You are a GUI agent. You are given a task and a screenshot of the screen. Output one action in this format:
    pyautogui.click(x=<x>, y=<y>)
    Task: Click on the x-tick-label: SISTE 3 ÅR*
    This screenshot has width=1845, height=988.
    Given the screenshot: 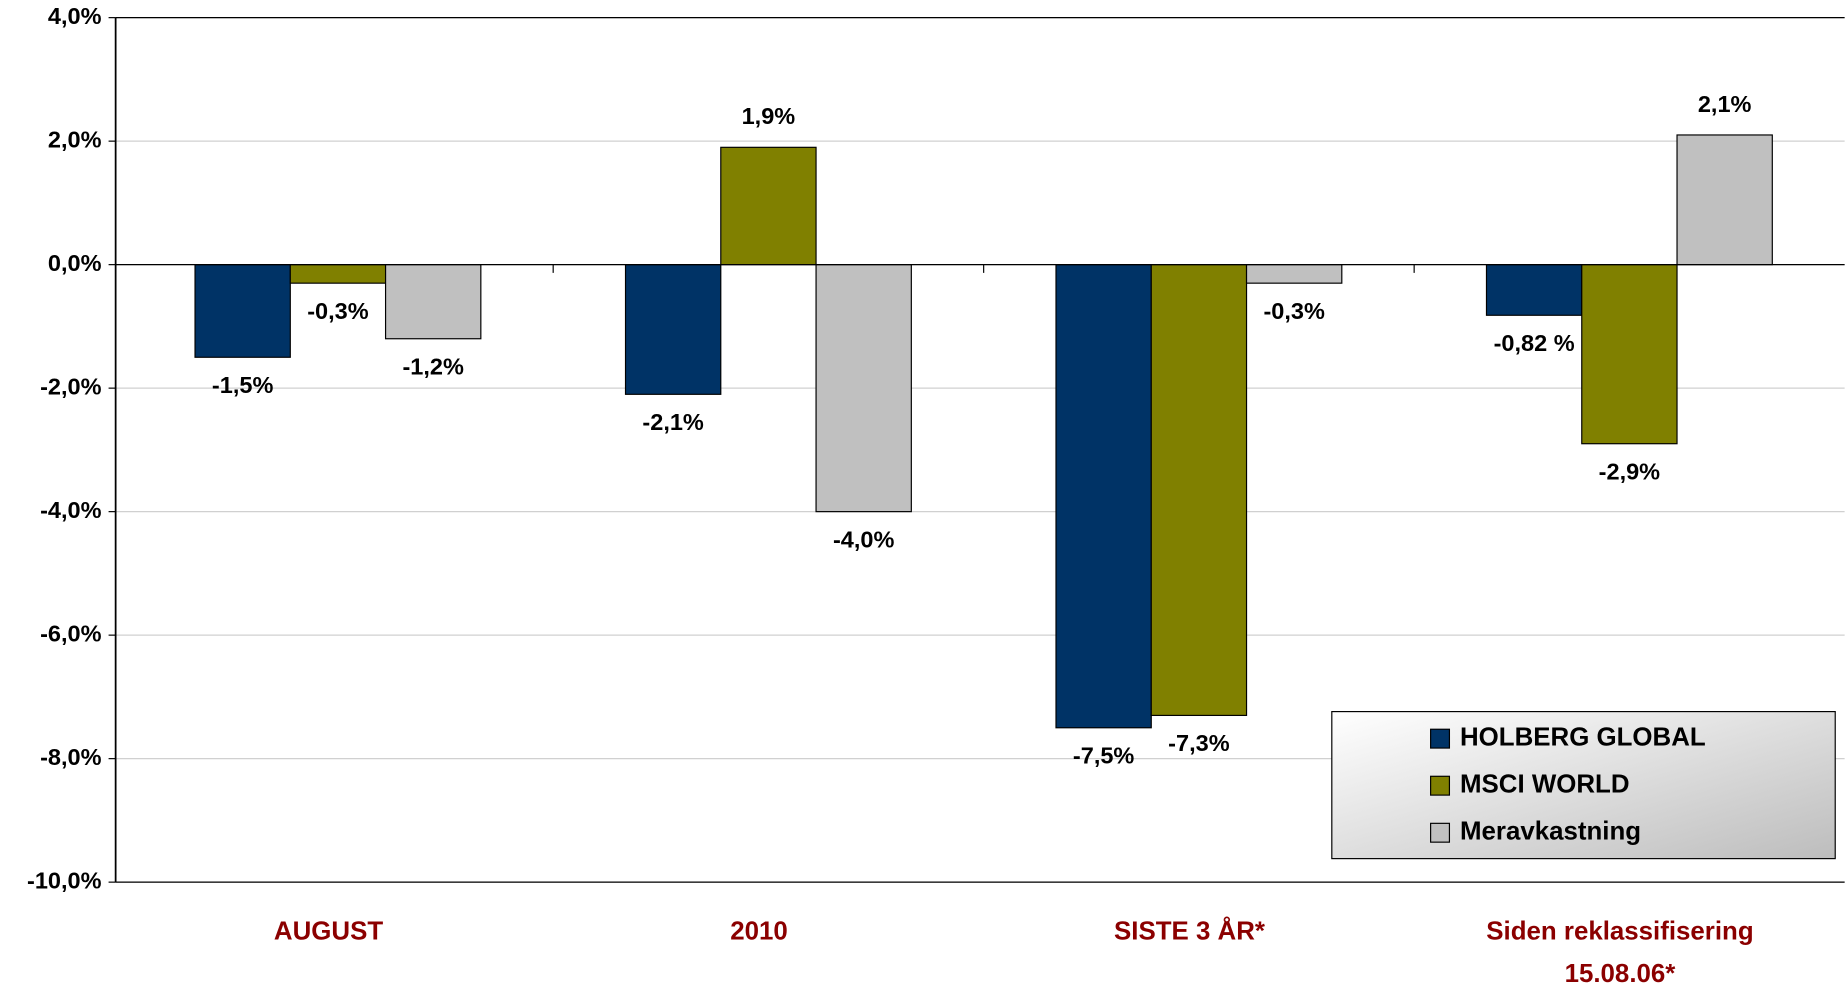 What is the action you would take?
    pyautogui.click(x=1190, y=931)
    